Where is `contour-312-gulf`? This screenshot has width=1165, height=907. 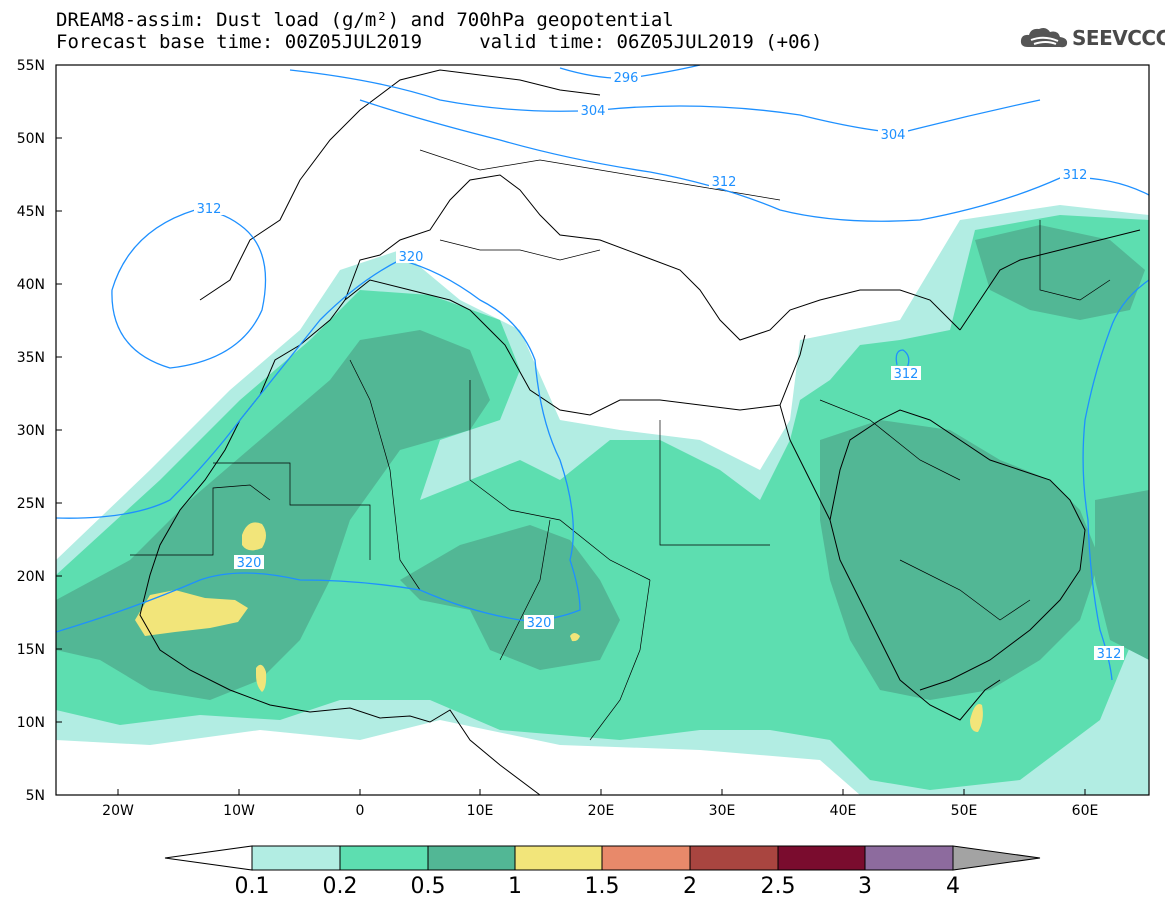
contour-312-gulf is located at coordinates (902, 359).